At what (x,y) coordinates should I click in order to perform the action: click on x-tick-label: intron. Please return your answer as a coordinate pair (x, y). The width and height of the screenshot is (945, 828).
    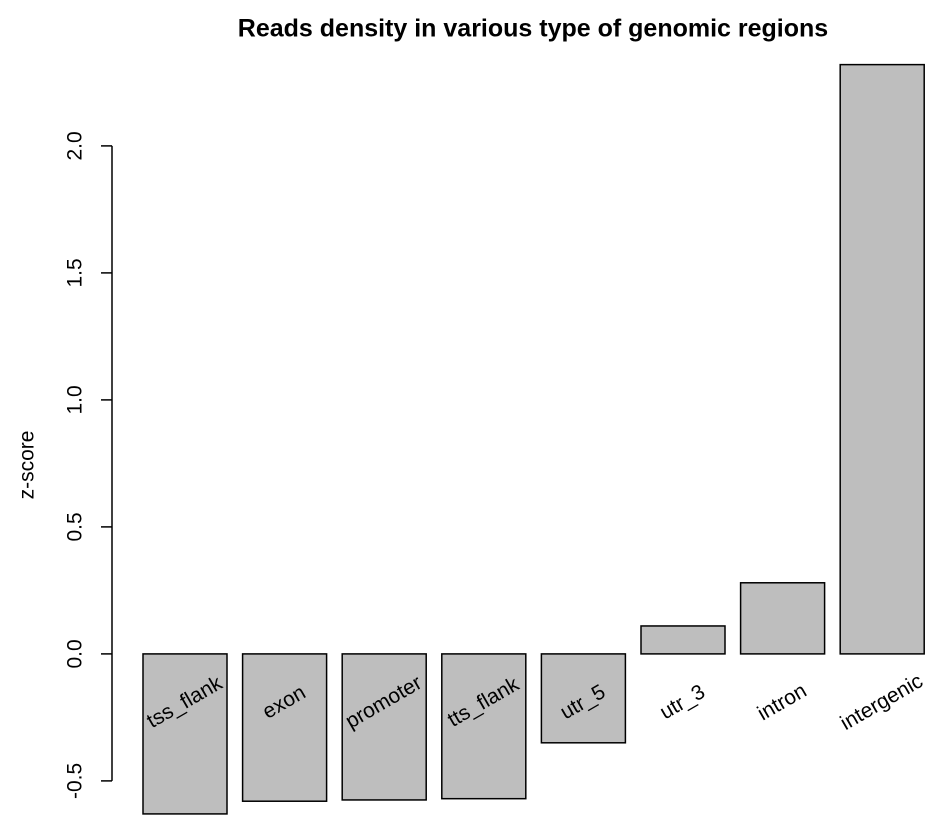
    Looking at the image, I should click on (782, 702).